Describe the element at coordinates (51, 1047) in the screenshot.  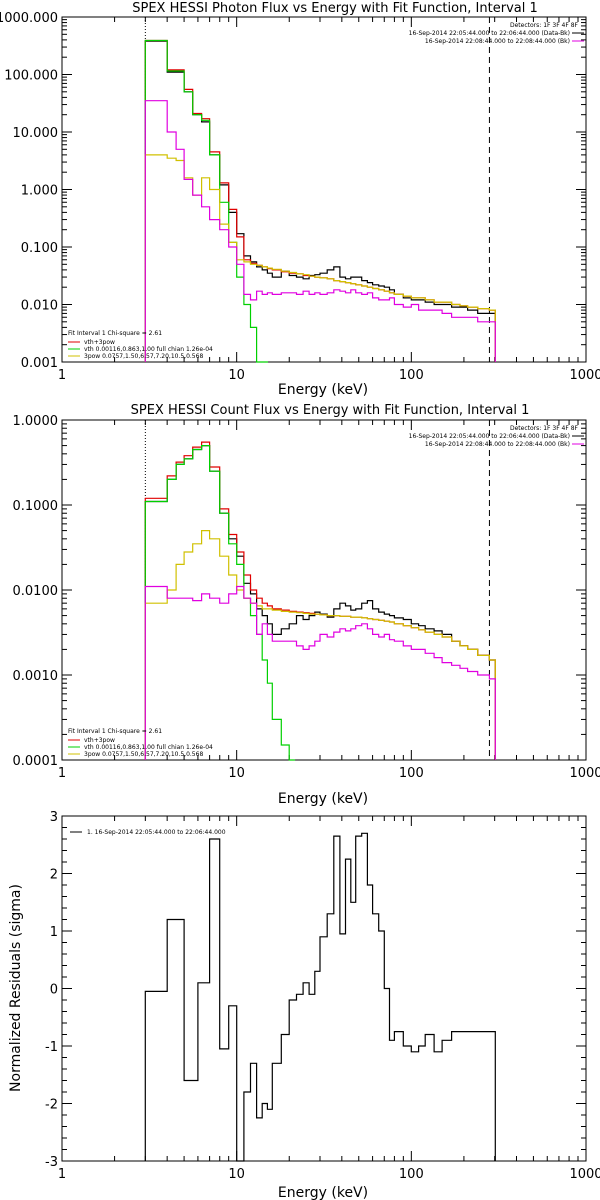
I see `y-tick-label: -1` at that location.